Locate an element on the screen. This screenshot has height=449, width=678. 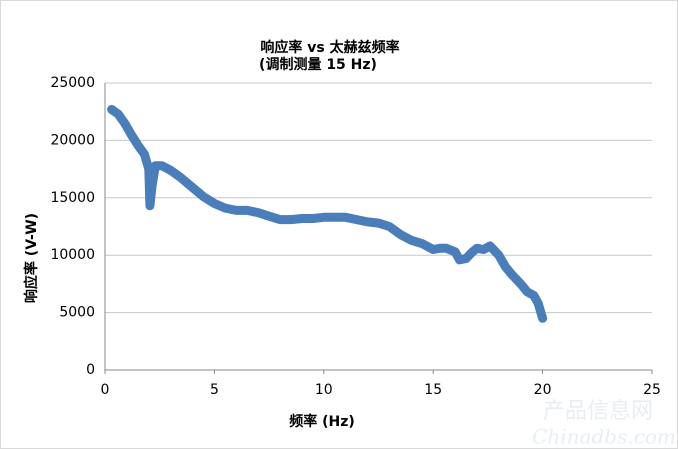
watermark: 产品信息网 is located at coordinates (598, 411).